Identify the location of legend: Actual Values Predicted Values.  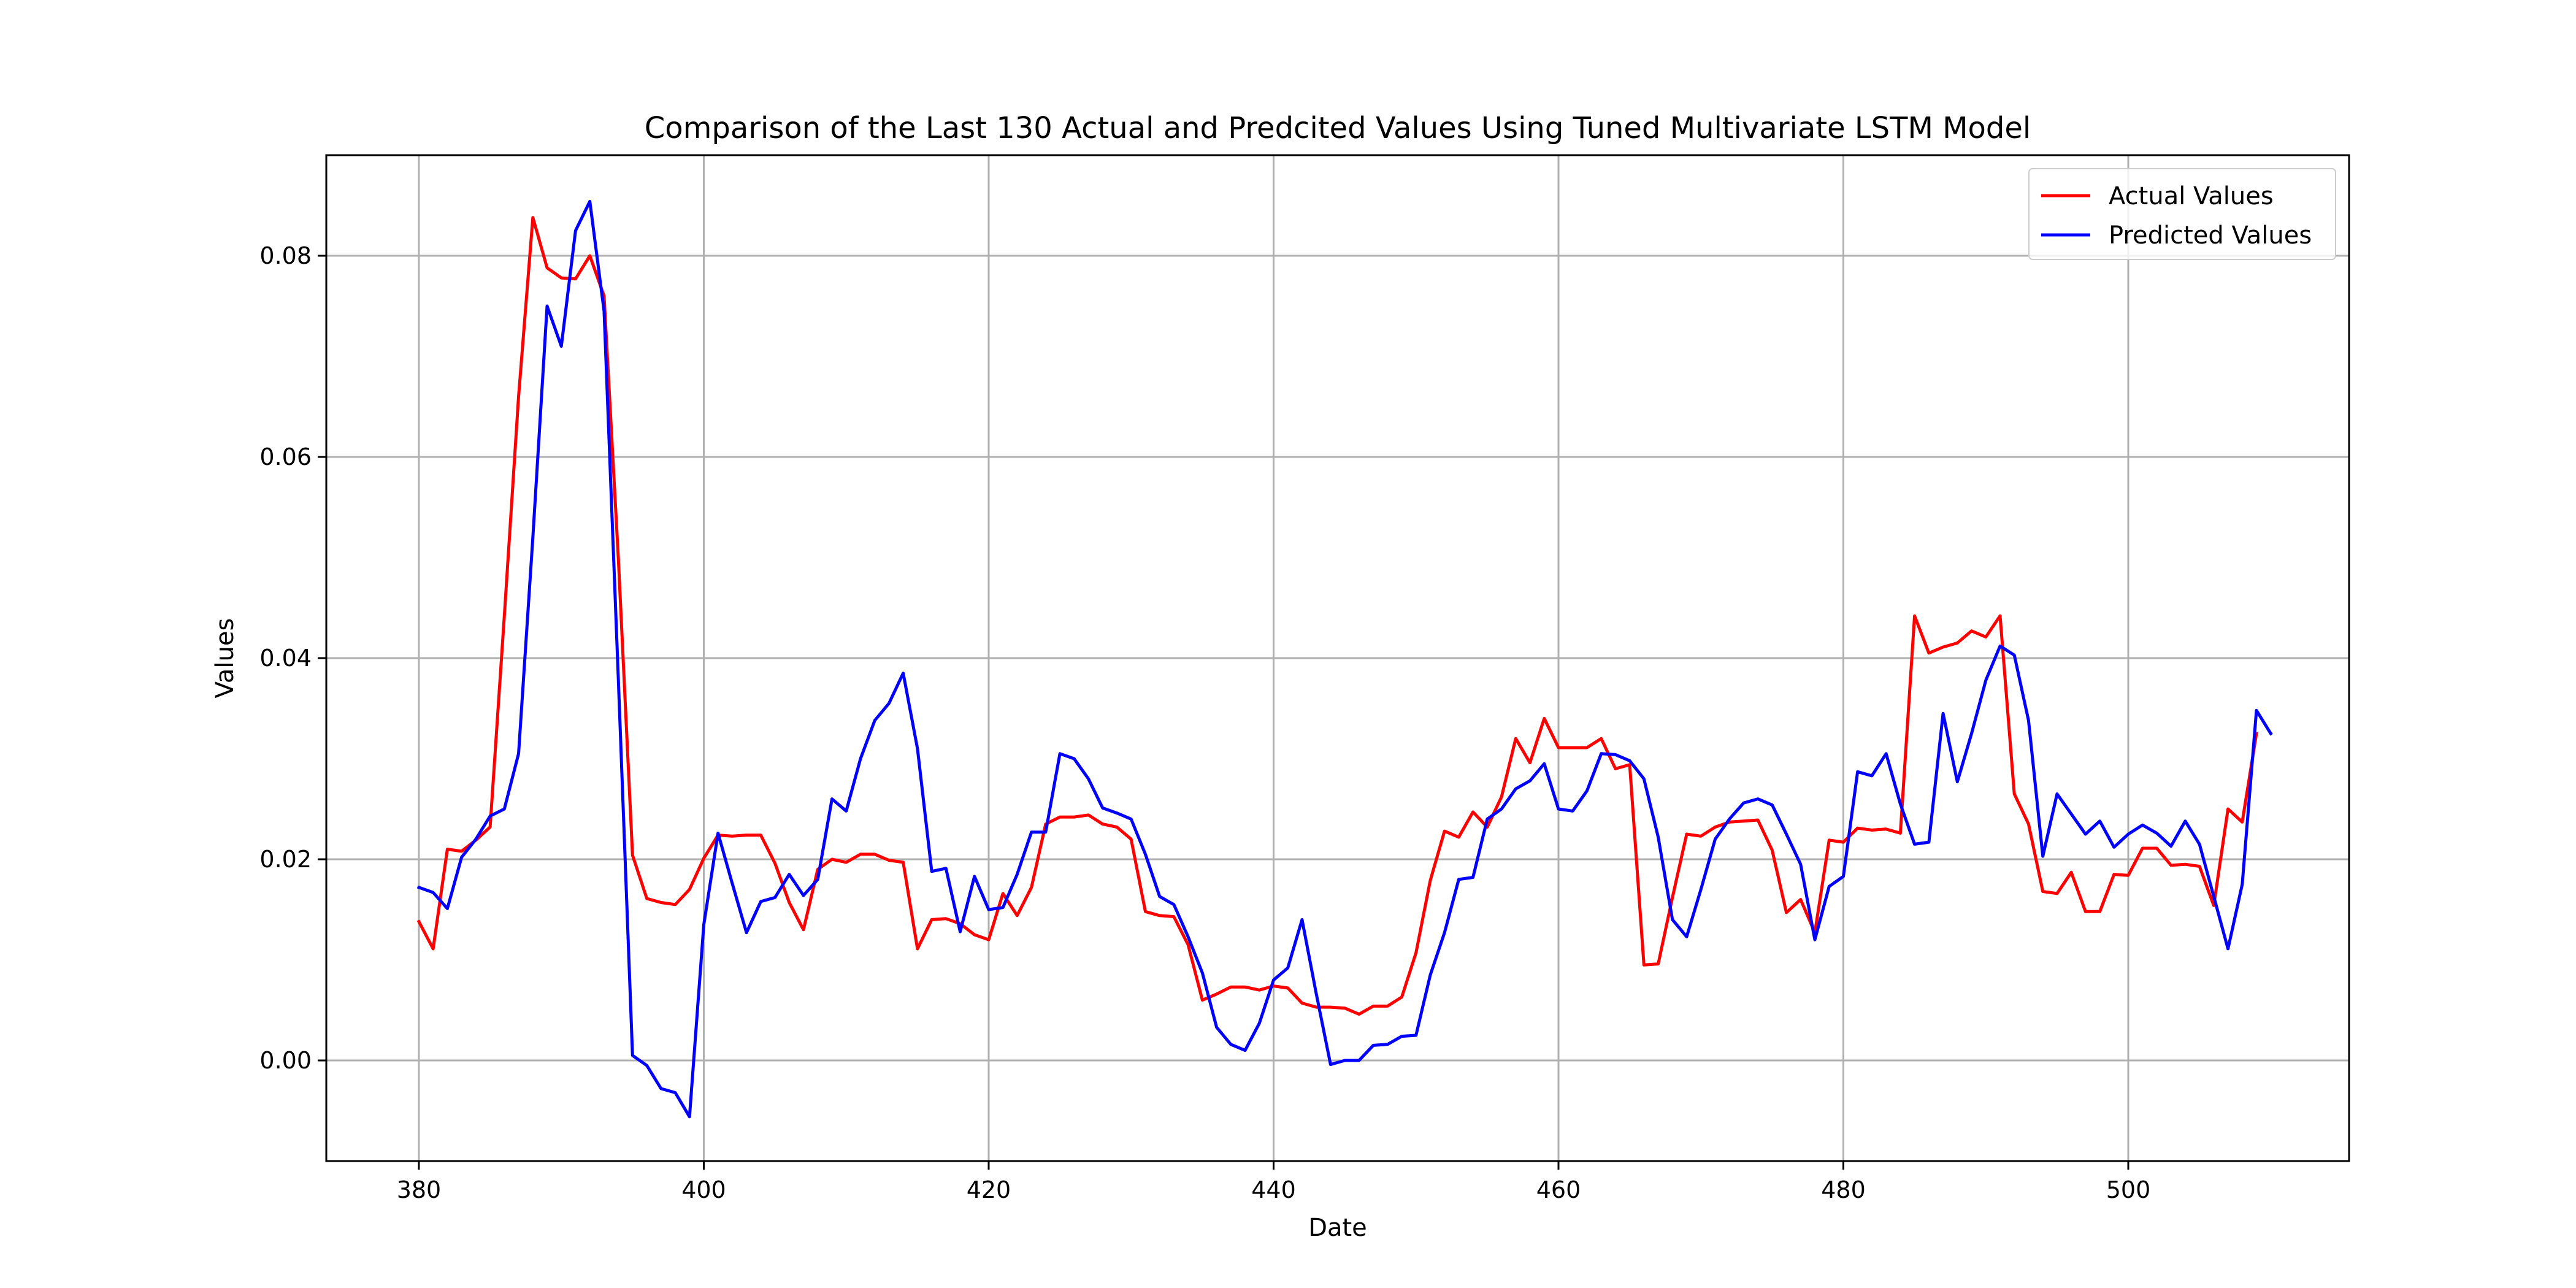
(2182, 214).